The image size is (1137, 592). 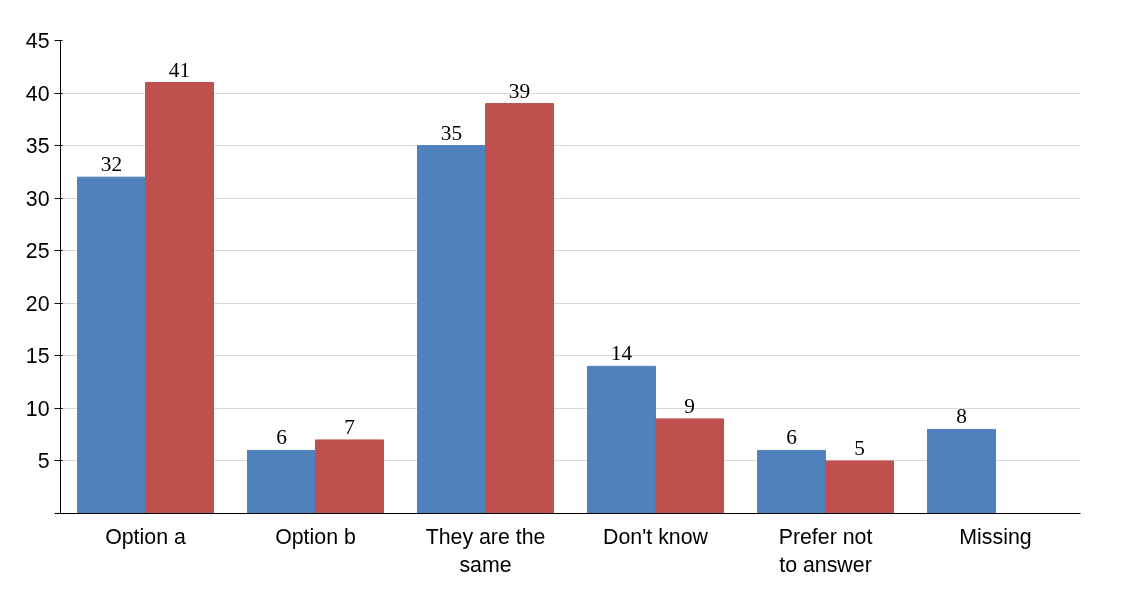 I want to click on data-label: 9, so click(x=689, y=405).